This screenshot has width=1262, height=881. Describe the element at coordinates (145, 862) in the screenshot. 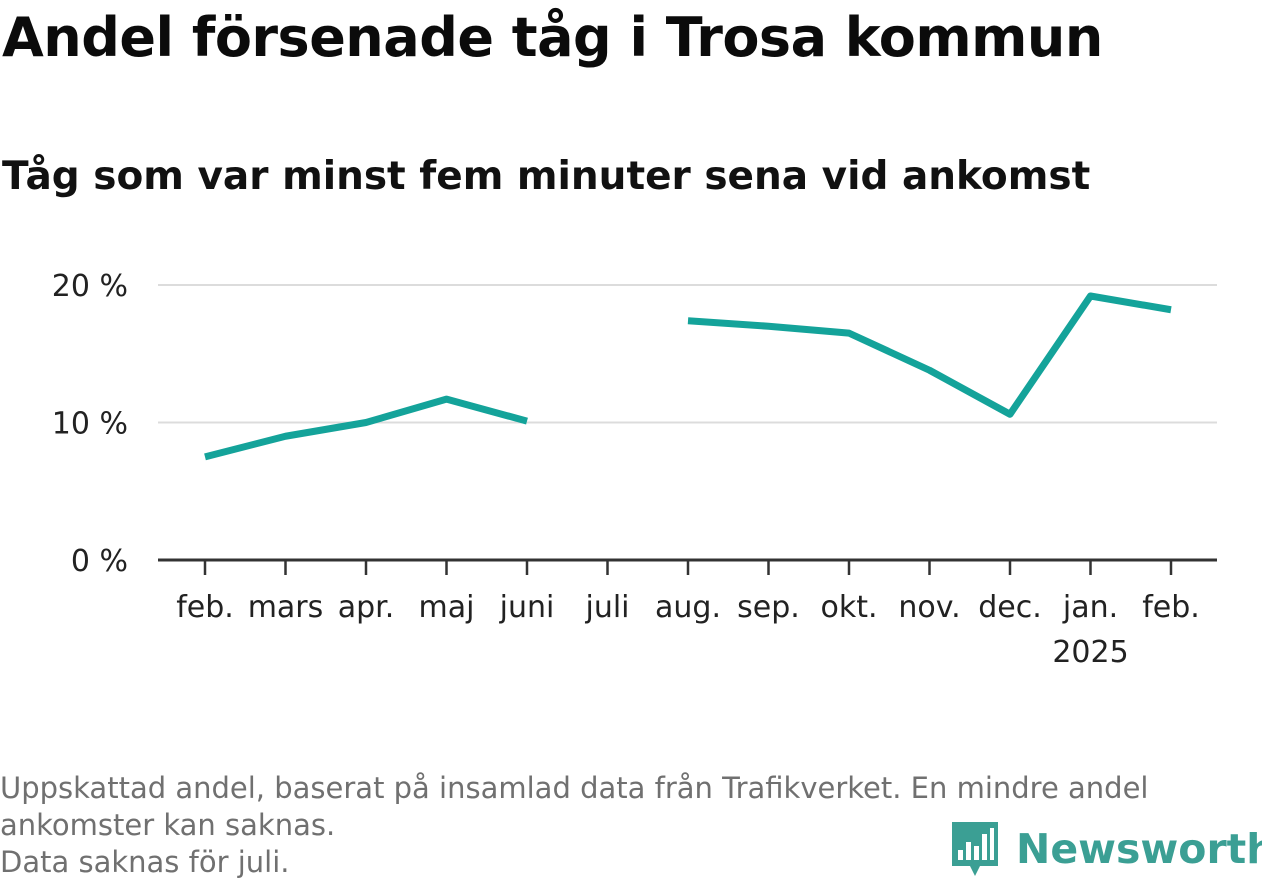

I see `footnote-line-3: Data saknas för juli.` at that location.